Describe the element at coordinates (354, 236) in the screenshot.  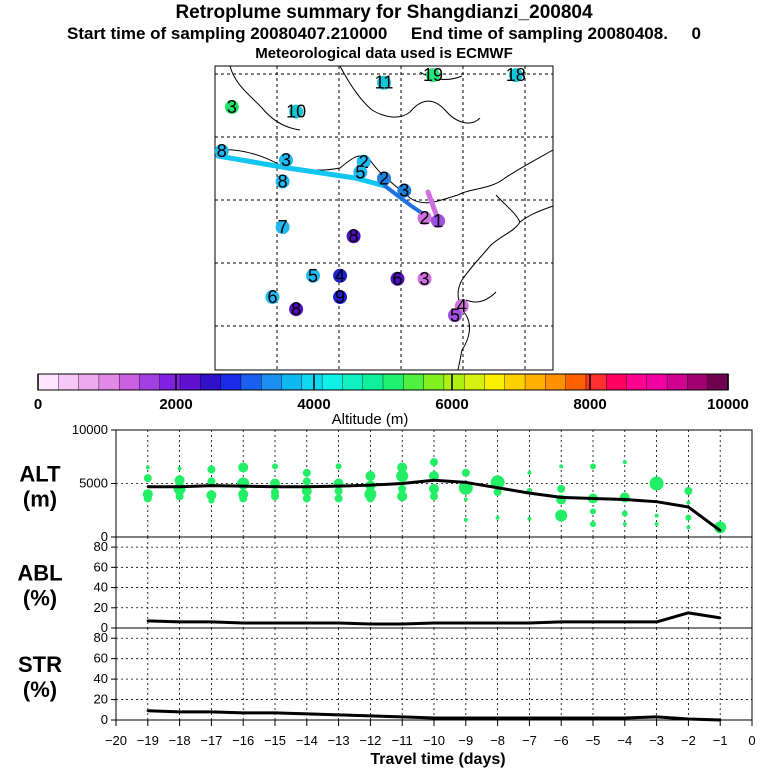
I see `map-day-label: 8` at that location.